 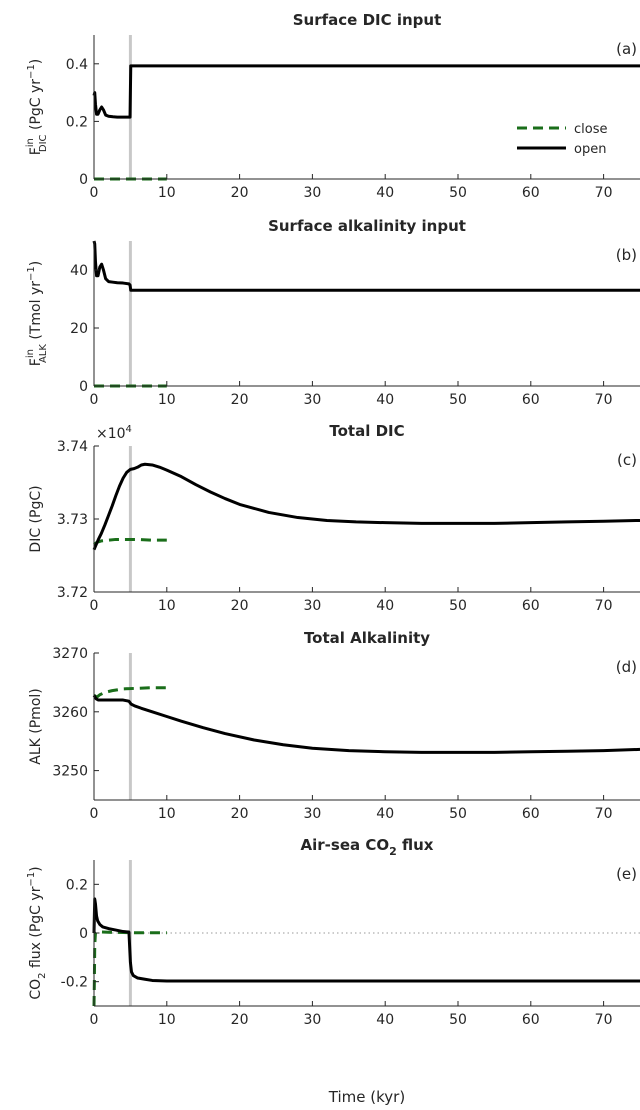 I want to click on panel-b-title-text: Surface alkalinity input, so click(x=367, y=226).